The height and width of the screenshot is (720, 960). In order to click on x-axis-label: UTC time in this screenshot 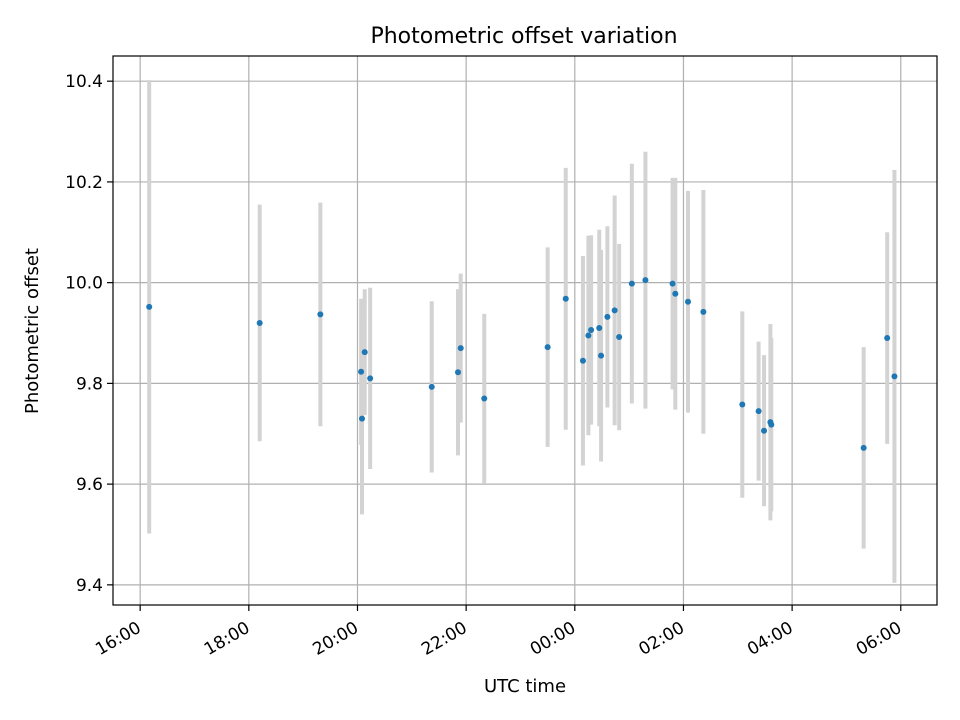, I will do `click(525, 686)`.